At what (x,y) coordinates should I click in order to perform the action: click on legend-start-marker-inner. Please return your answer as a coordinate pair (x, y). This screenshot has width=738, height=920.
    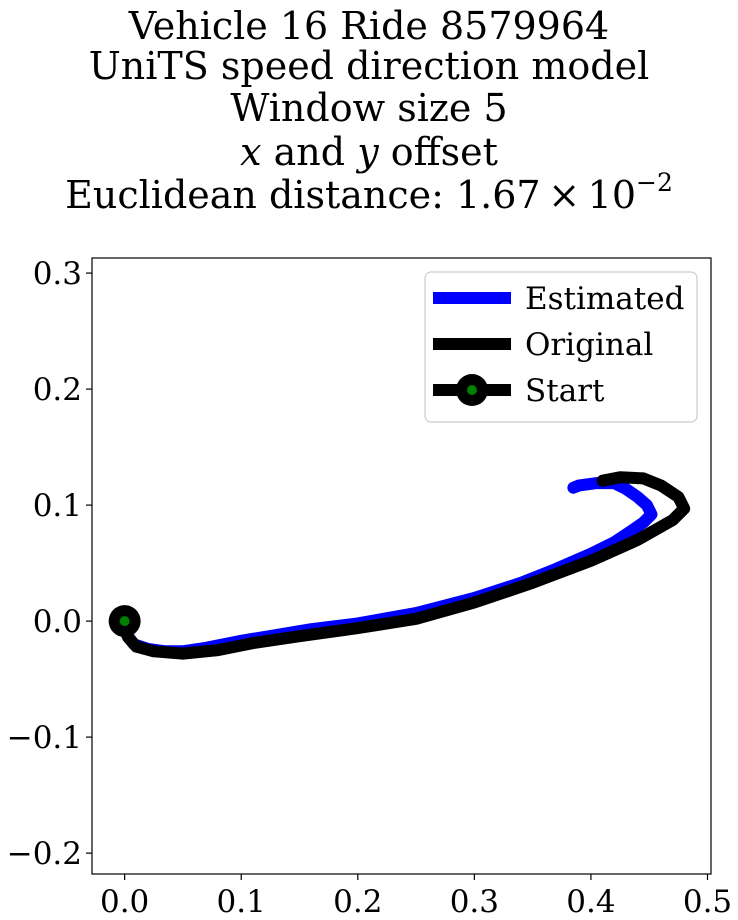
    Looking at the image, I should click on (472, 390).